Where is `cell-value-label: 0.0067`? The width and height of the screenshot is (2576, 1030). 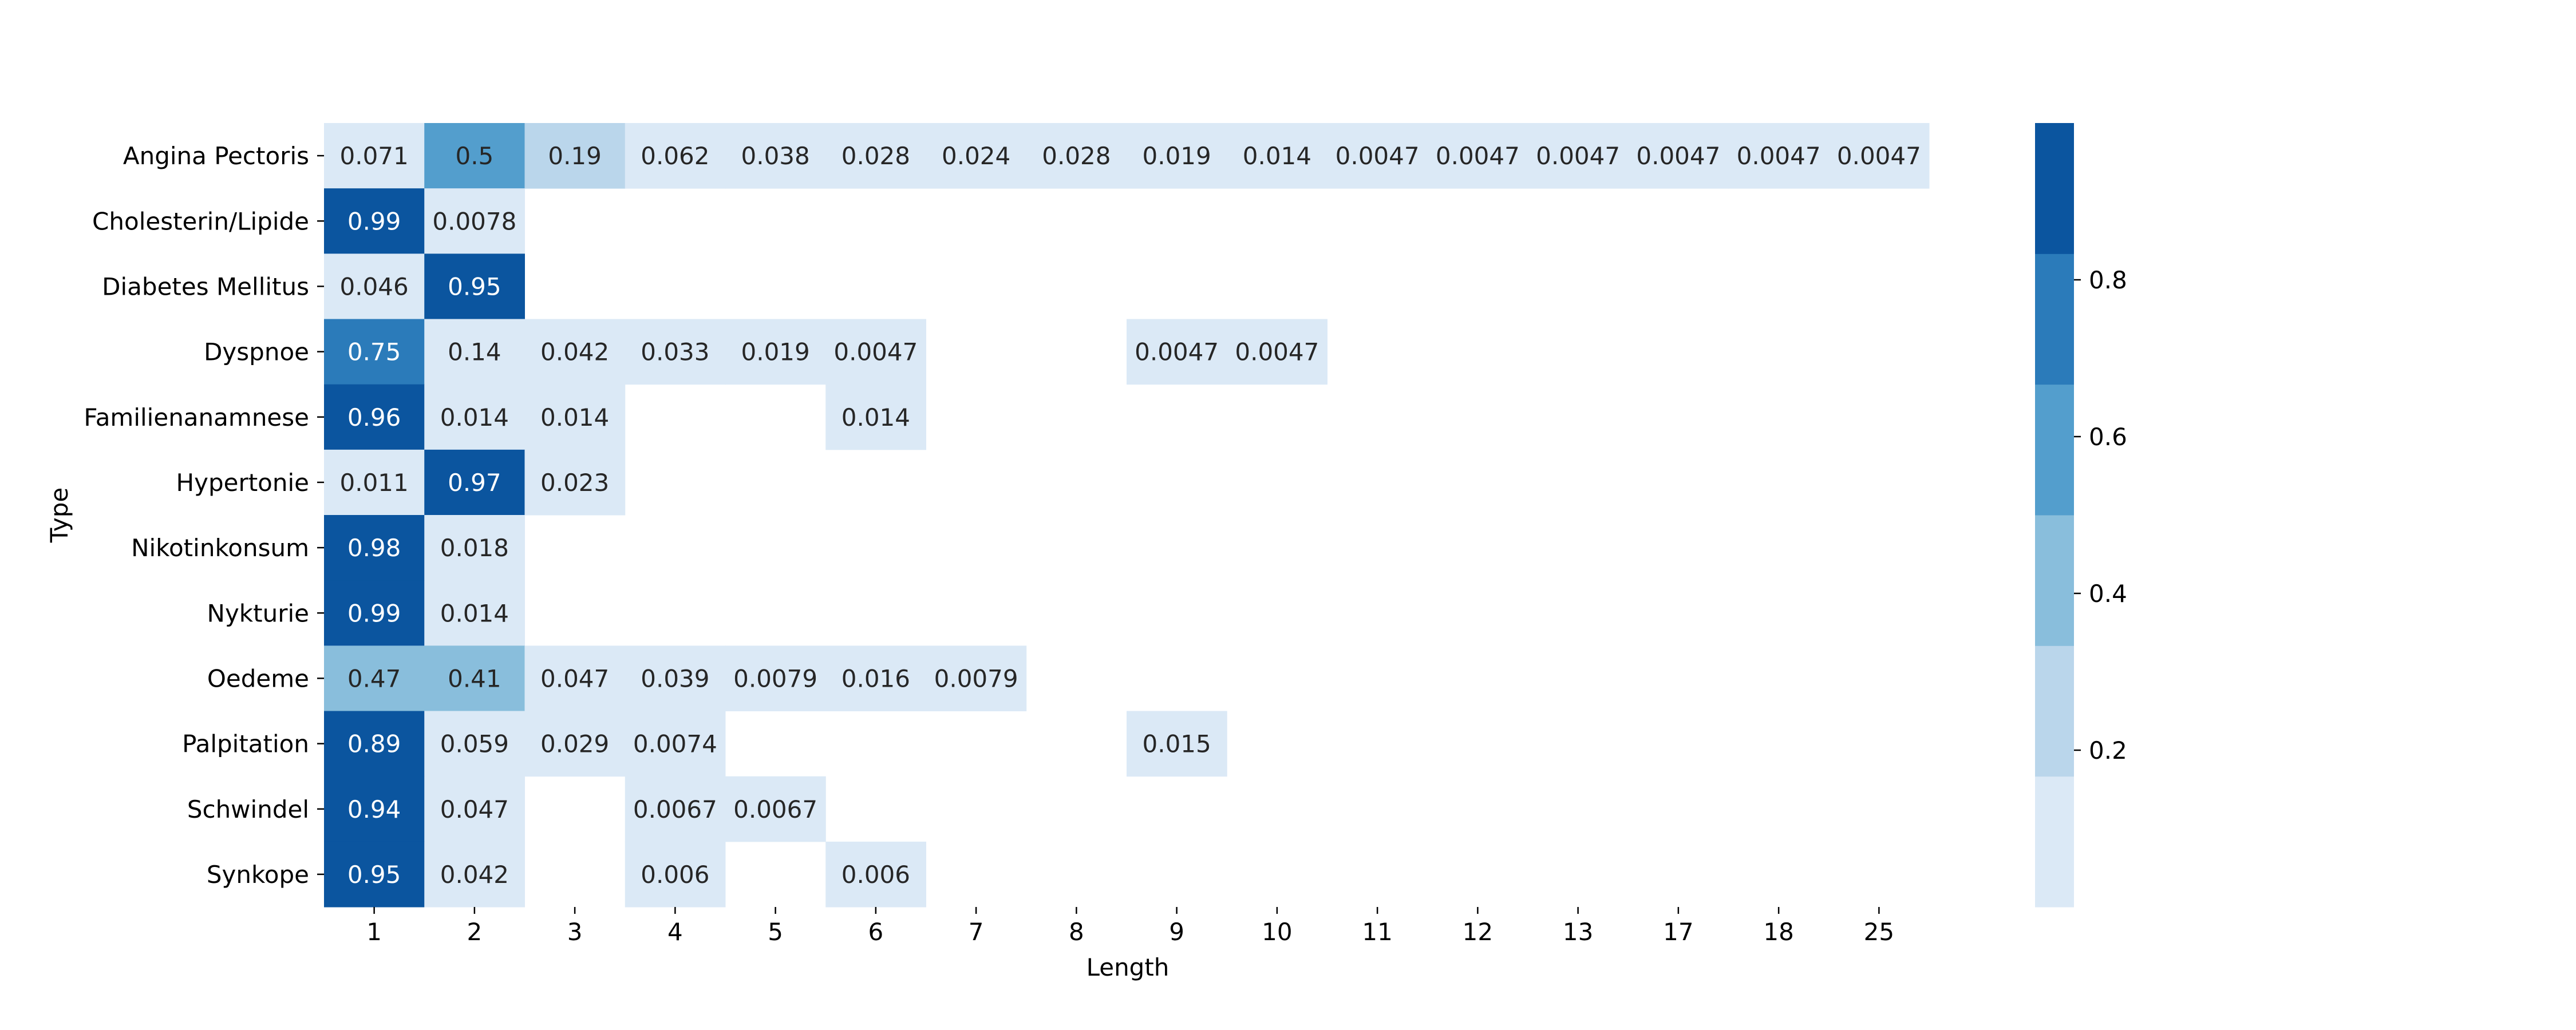 cell-value-label: 0.0067 is located at coordinates (775, 809).